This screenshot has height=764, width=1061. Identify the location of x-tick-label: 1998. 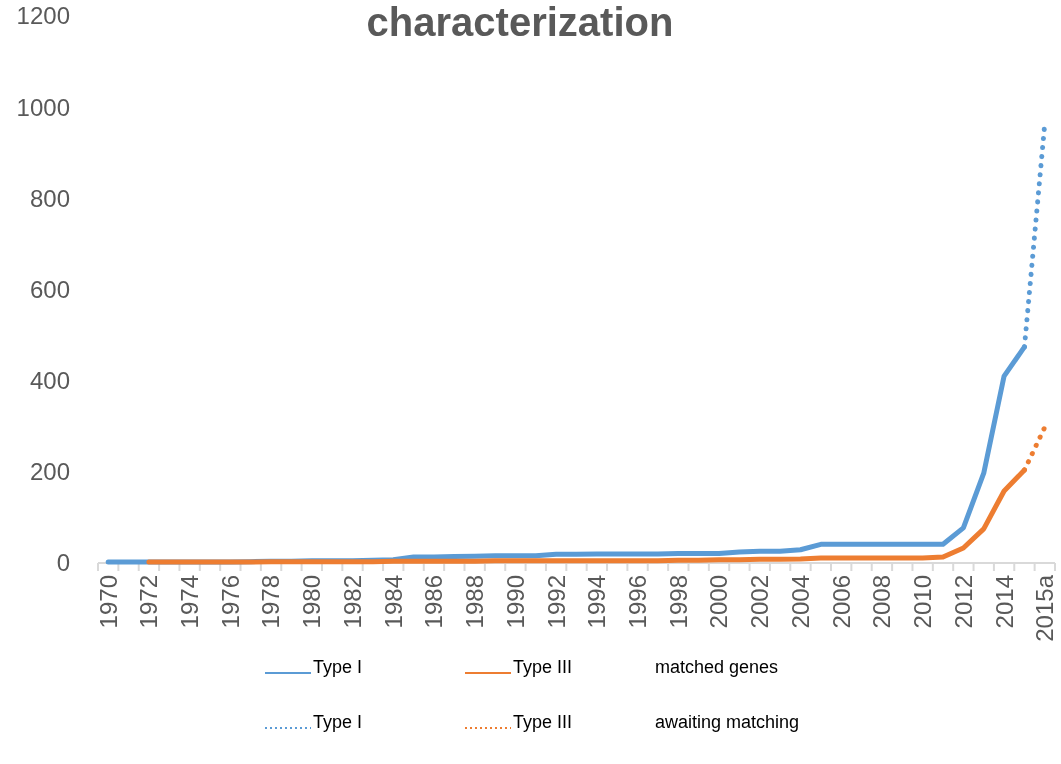
(678, 602).